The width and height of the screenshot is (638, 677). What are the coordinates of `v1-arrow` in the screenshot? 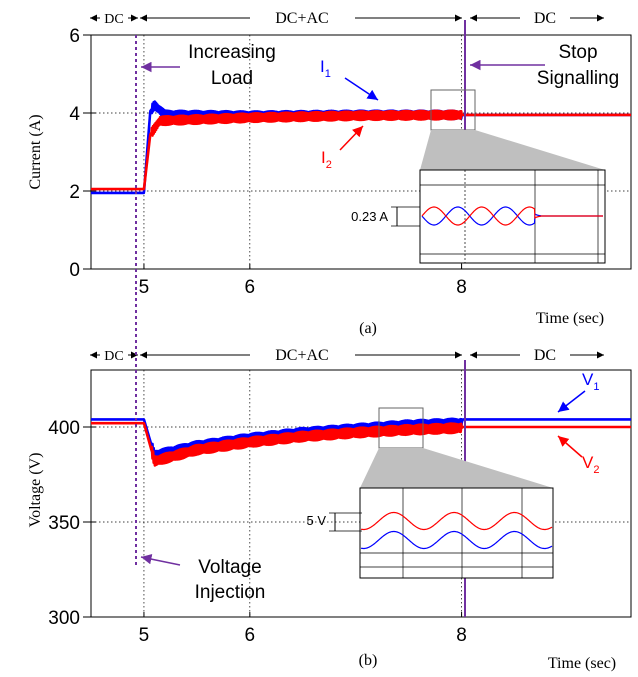 It's located at (571, 401).